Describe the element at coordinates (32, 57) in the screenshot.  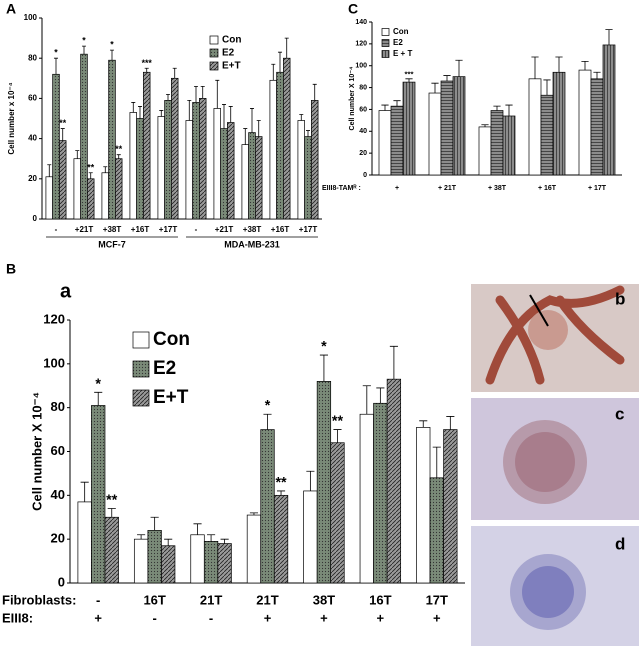
I see `y-tick-label: 80` at that location.